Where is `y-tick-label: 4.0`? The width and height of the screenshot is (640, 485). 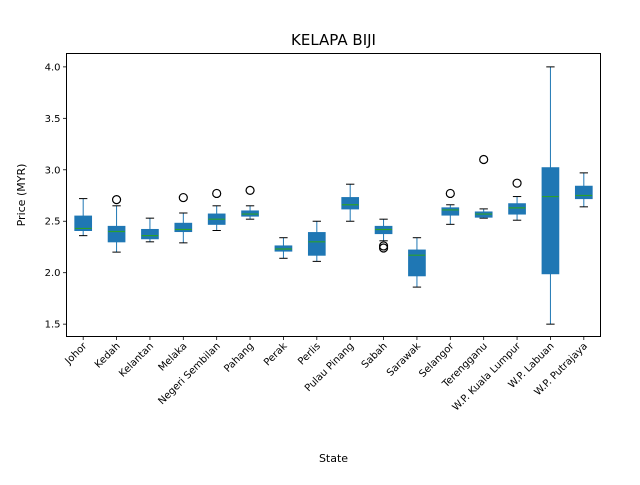 y-tick-label: 4.0 is located at coordinates (53, 67).